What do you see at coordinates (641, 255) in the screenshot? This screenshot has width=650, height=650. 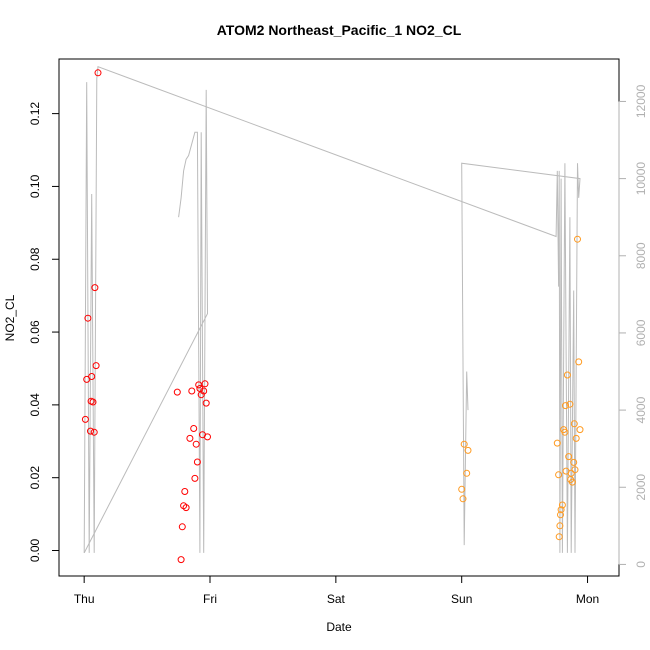 I see `y2-tick-label: 8000` at bounding box center [641, 255].